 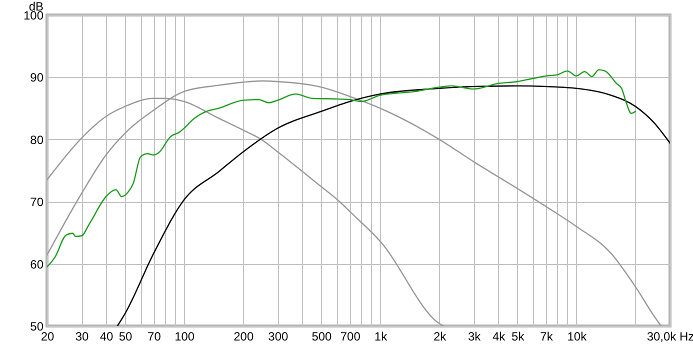 What do you see at coordinates (322, 337) in the screenshot?
I see `x-tick-label: 500` at bounding box center [322, 337].